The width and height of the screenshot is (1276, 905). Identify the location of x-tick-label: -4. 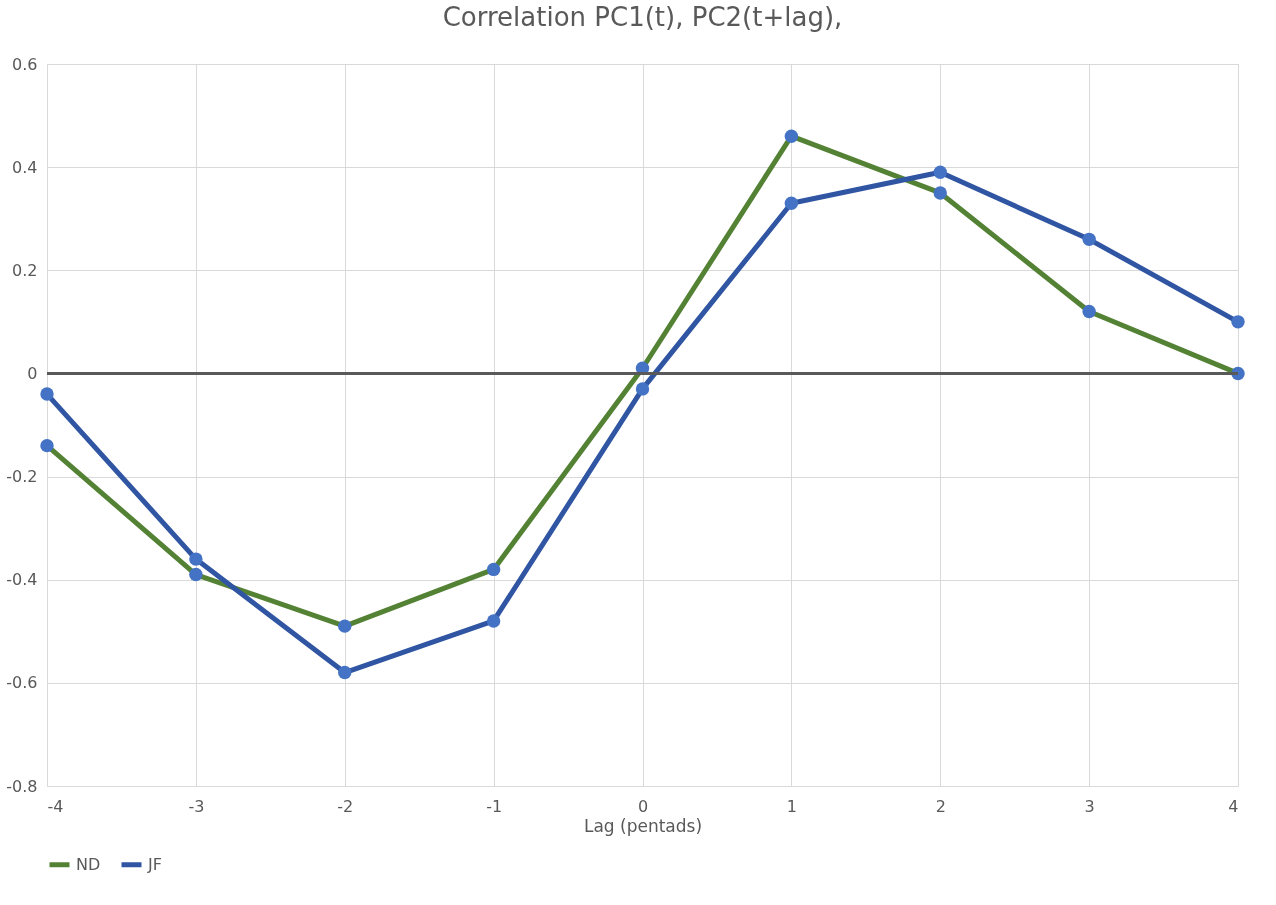
(55, 806).